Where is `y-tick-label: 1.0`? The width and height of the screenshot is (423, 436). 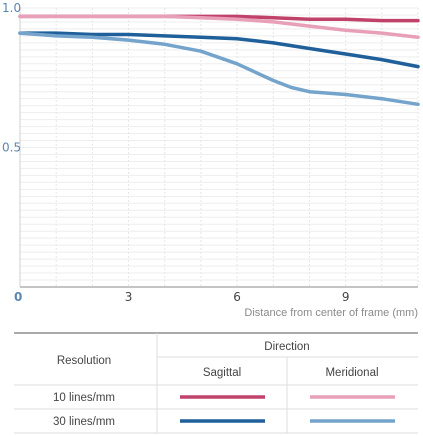 y-tick-label: 1.0 is located at coordinates (11, 8).